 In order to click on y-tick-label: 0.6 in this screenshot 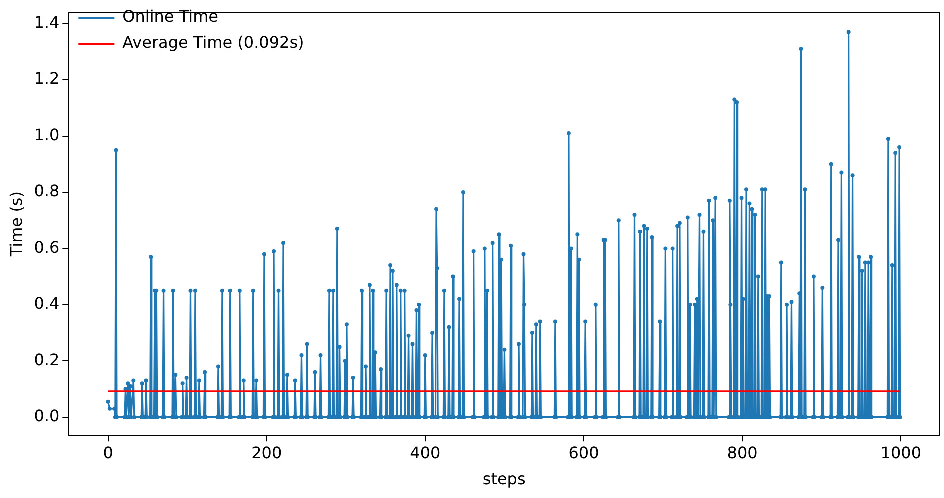, I will do `click(47, 247)`.